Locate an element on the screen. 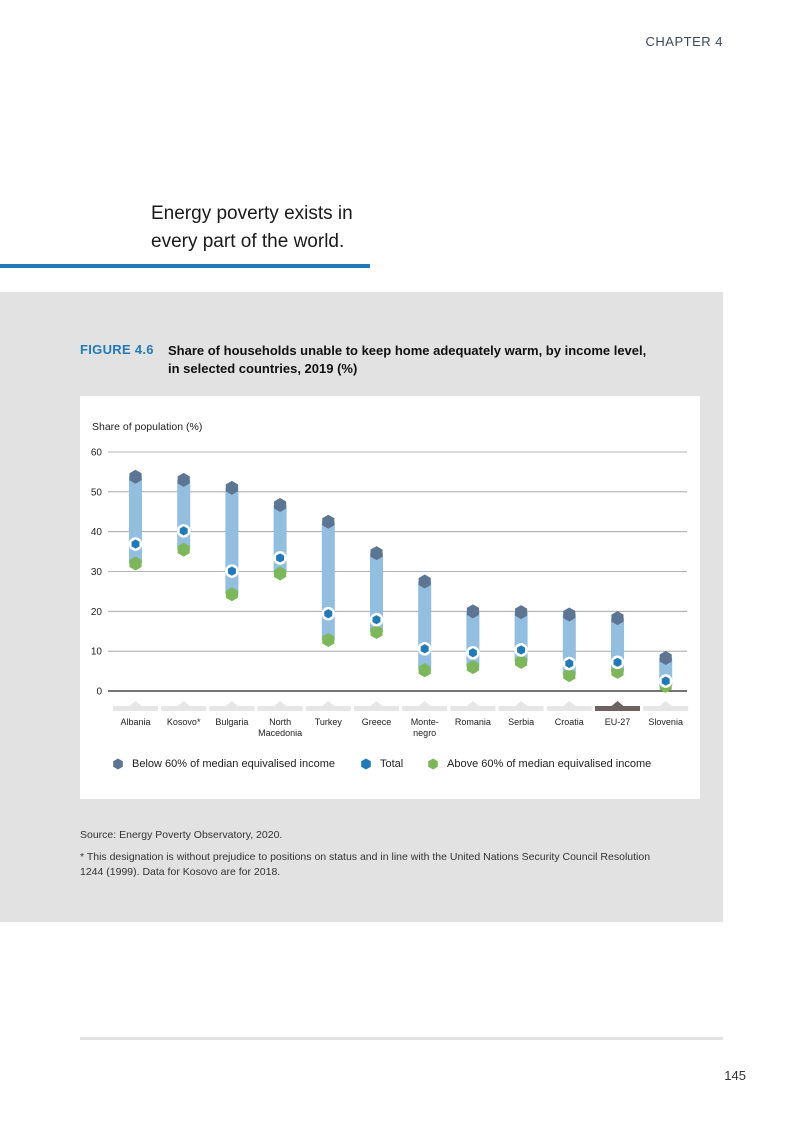 This screenshot has height=1134, width=803. legend-label-total: Total is located at coordinates (392, 764).